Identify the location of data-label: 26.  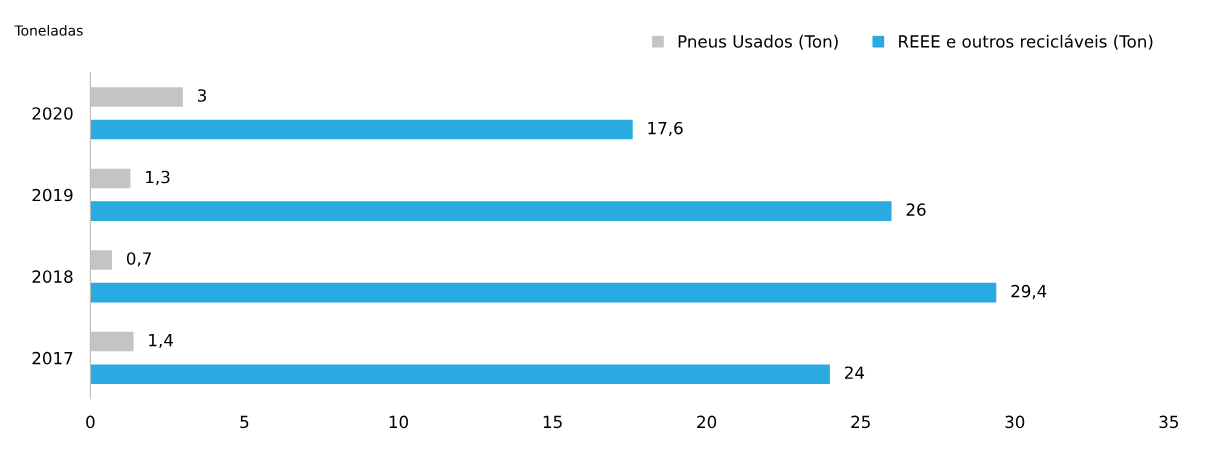
(916, 209).